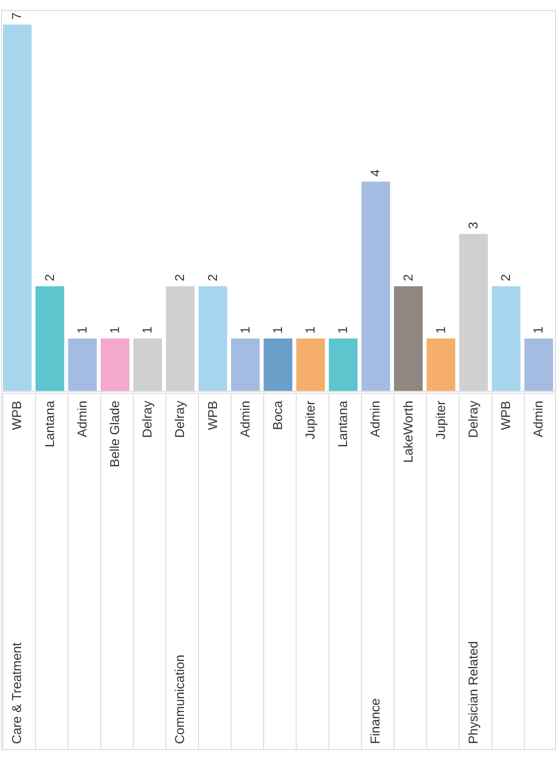 This screenshot has width=556, height=770. I want to click on x-tick-label: Boca, so click(277, 415).